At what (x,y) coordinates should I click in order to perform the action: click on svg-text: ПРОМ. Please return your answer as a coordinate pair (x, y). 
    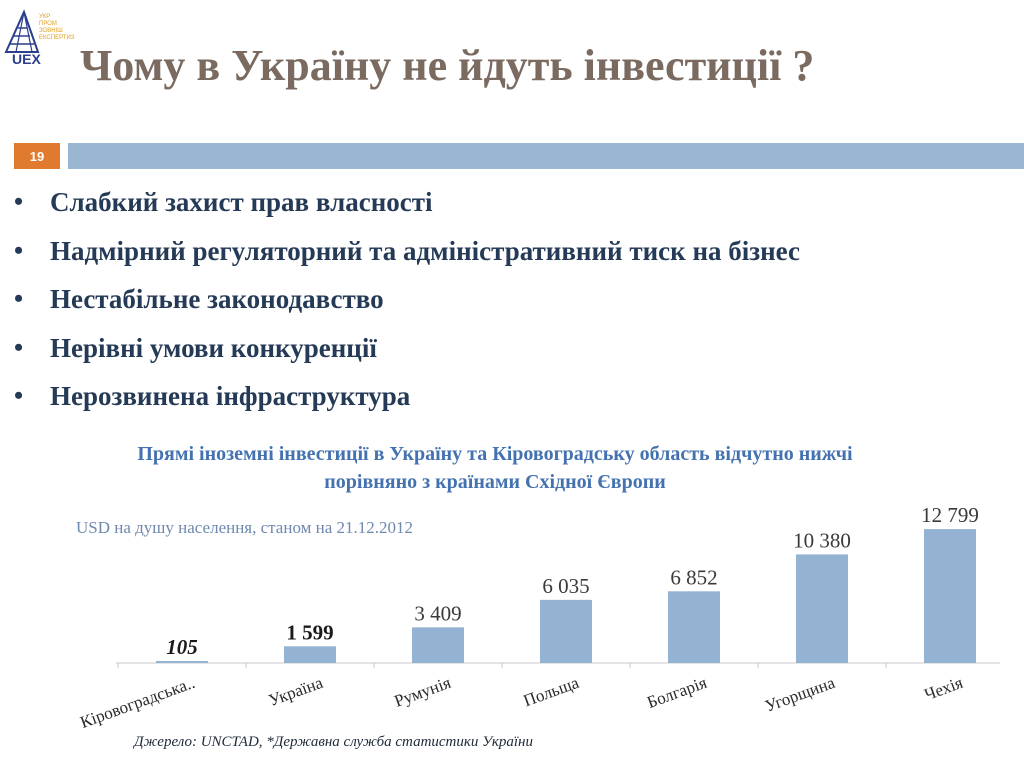
    Looking at the image, I should click on (48, 24).